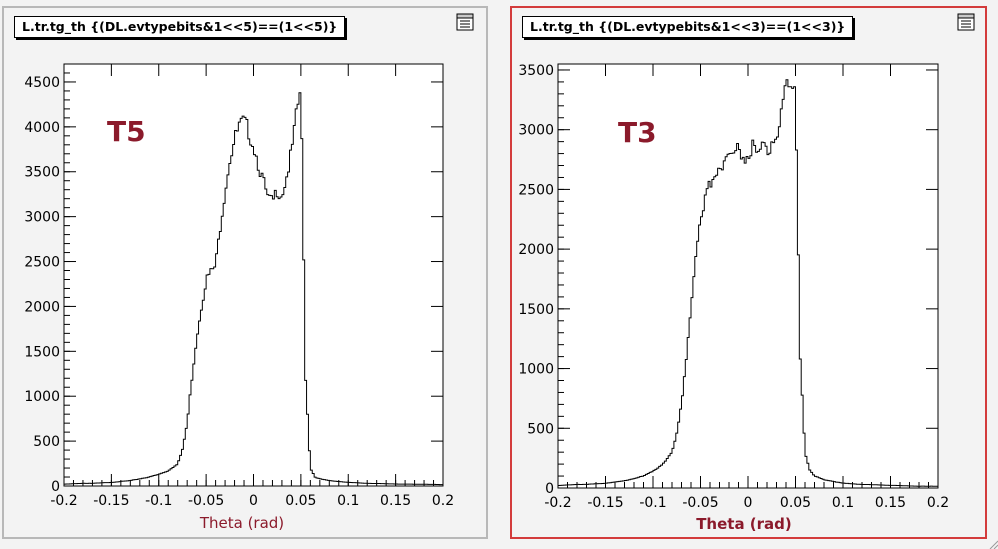 This screenshot has width=998, height=549. What do you see at coordinates (42, 83) in the screenshot?
I see `y-tick-label: 4500` at bounding box center [42, 83].